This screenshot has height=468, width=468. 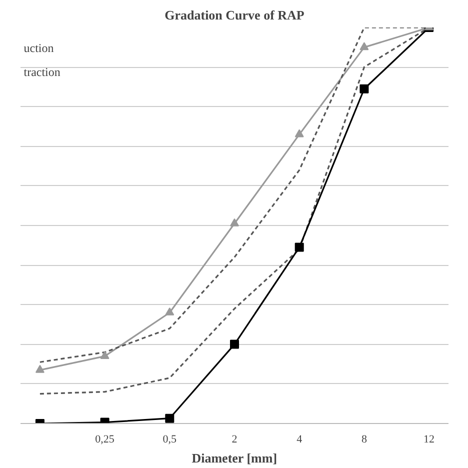 What do you see at coordinates (364, 440) in the screenshot?
I see `x-tick-label: 8` at bounding box center [364, 440].